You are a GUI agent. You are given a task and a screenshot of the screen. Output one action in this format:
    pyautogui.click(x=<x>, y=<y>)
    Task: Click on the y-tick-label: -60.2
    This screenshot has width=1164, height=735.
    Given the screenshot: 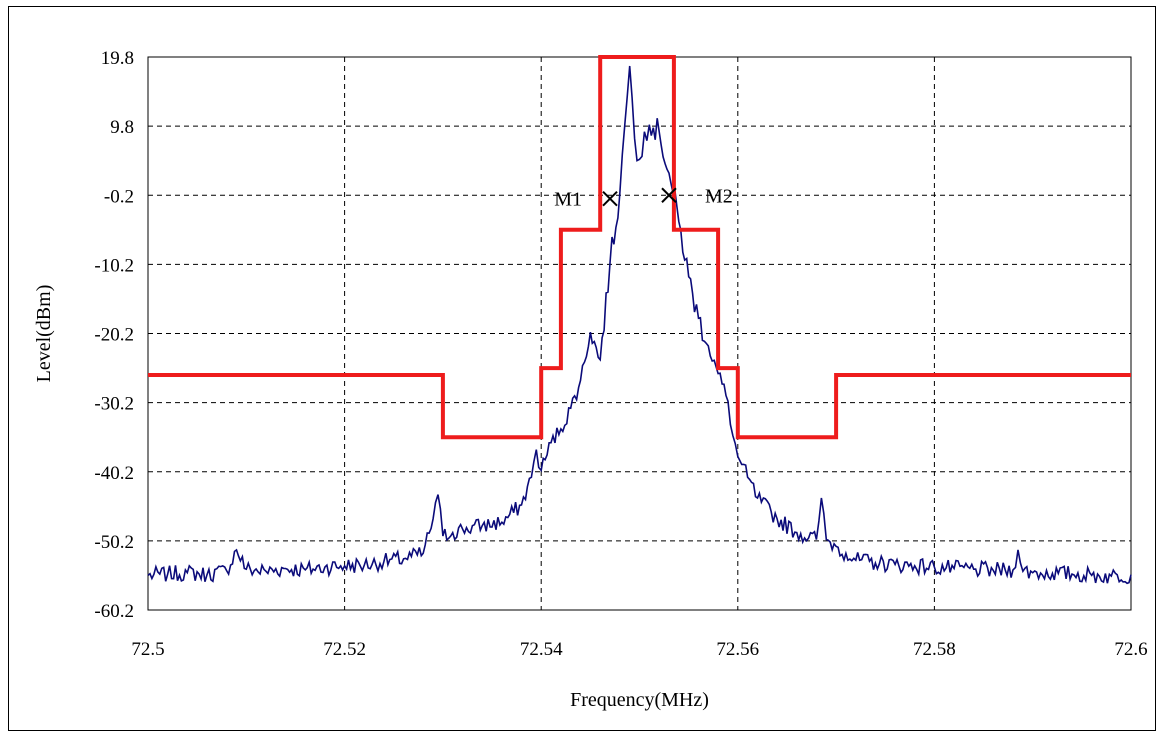 What is the action you would take?
    pyautogui.click(x=114, y=611)
    